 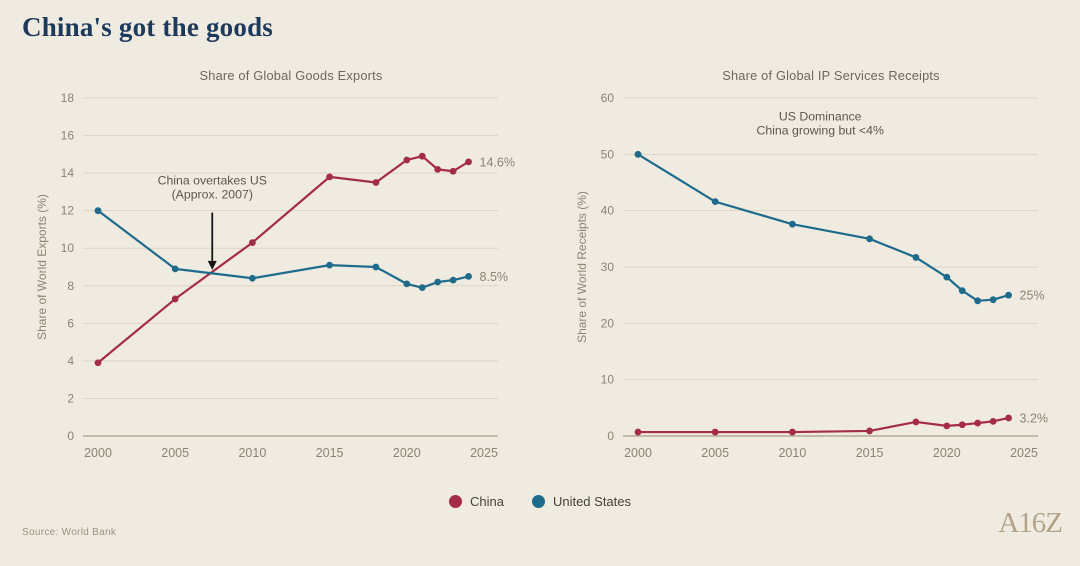 What do you see at coordinates (591, 501) in the screenshot?
I see `legend-label-united-states: United States` at bounding box center [591, 501].